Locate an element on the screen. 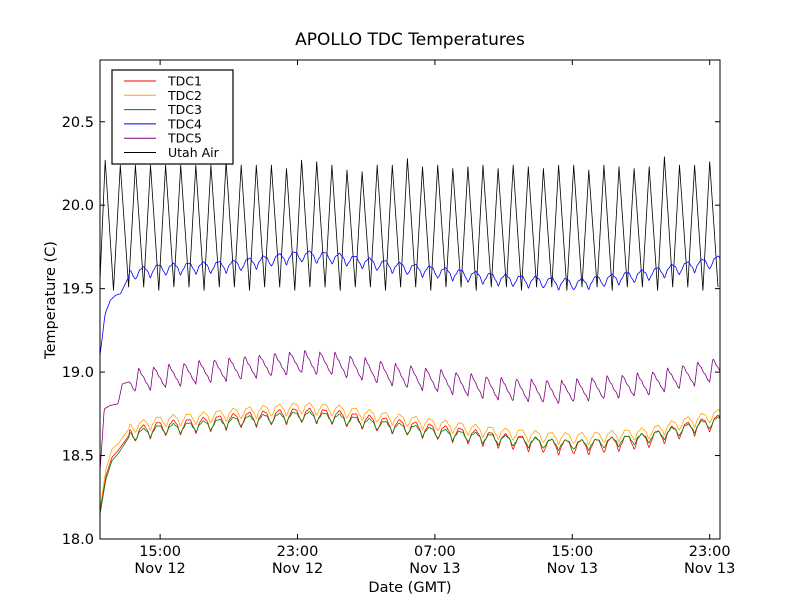  legend-label: Utah Air is located at coordinates (194, 152).